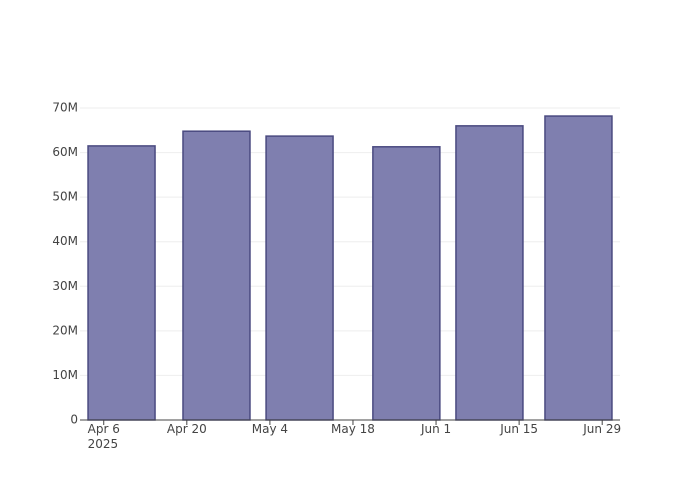 The height and width of the screenshot is (500, 700). Describe the element at coordinates (353, 429) in the screenshot. I see `x-tick-label: May 18` at that location.